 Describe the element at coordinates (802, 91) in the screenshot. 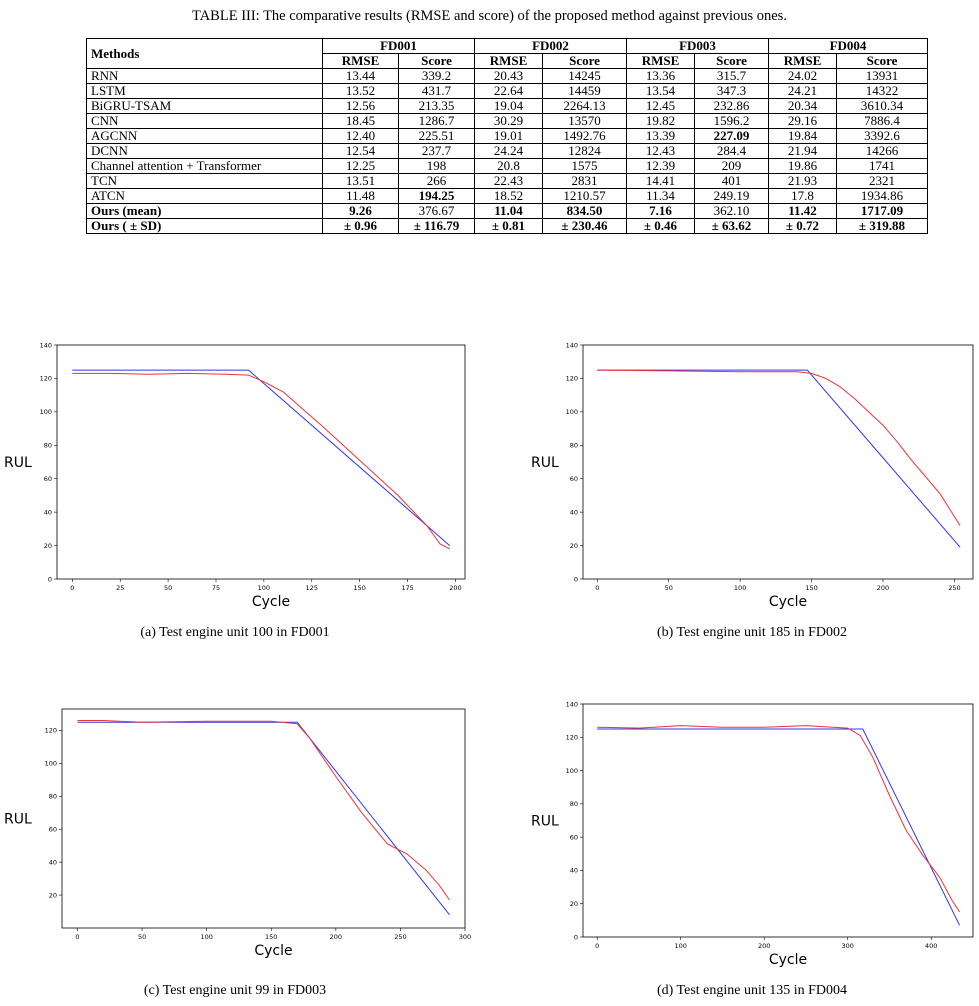

I see `rmse-cell: 24.21` at that location.